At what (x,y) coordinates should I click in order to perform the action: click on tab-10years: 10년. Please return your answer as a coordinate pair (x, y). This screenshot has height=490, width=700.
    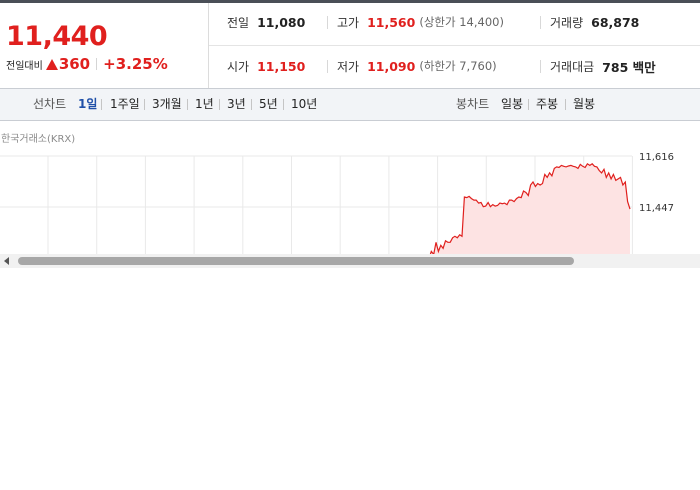
    Looking at the image, I should click on (304, 104).